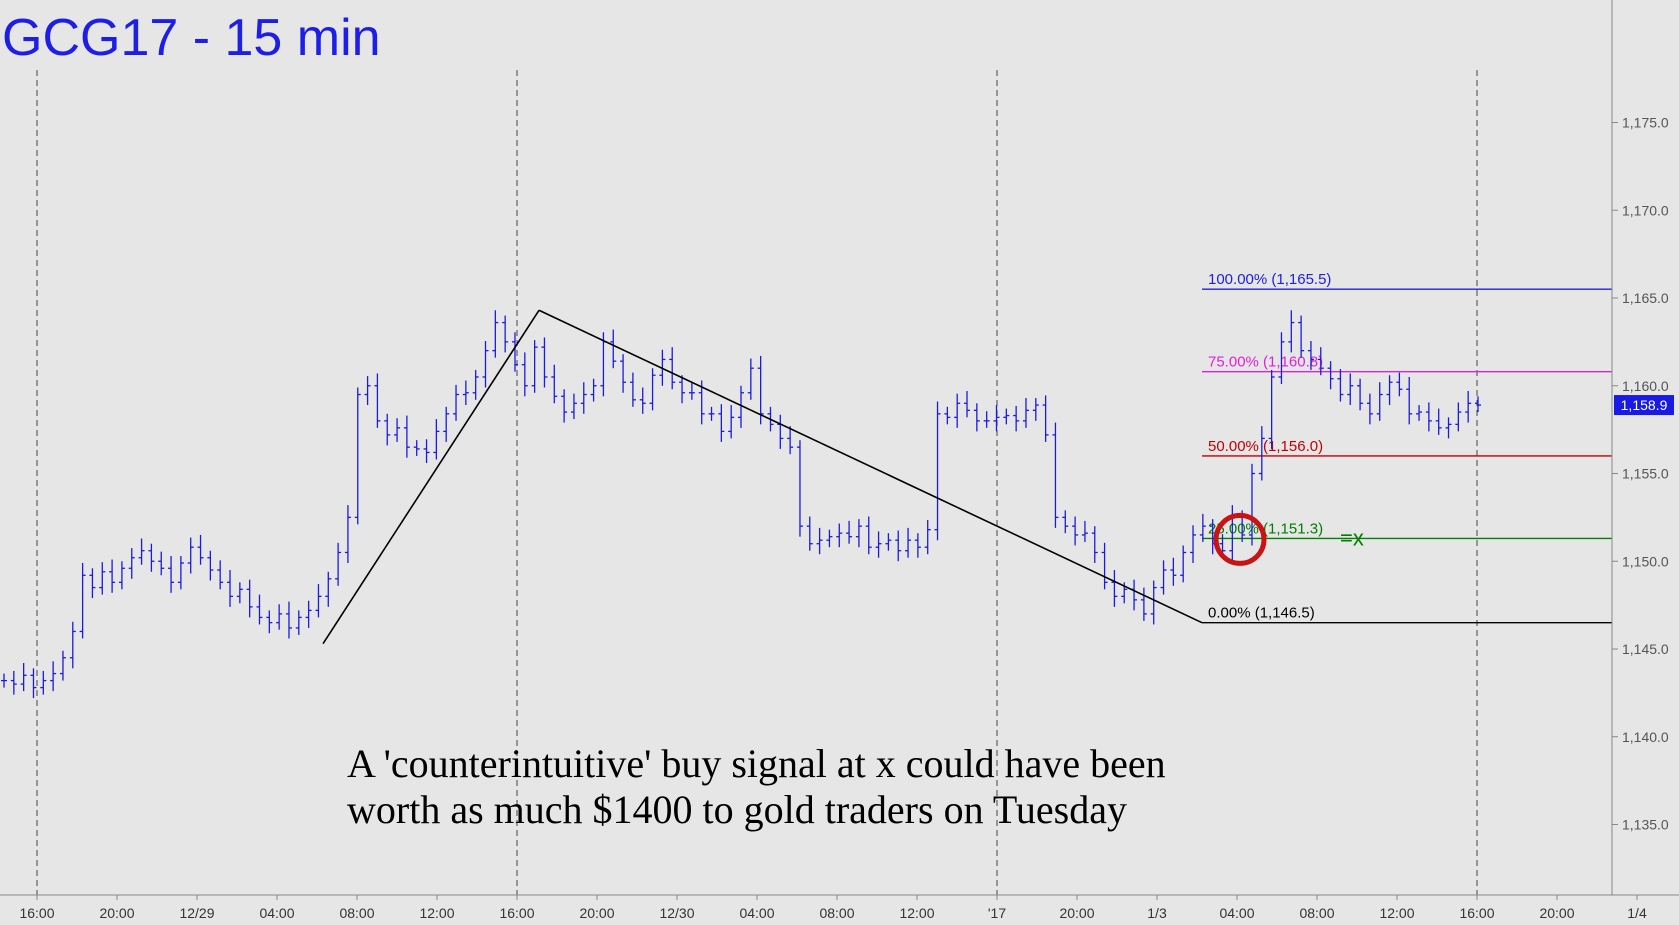 The height and width of the screenshot is (925, 1679). What do you see at coordinates (1240, 539) in the screenshot?
I see `signal-circle` at bounding box center [1240, 539].